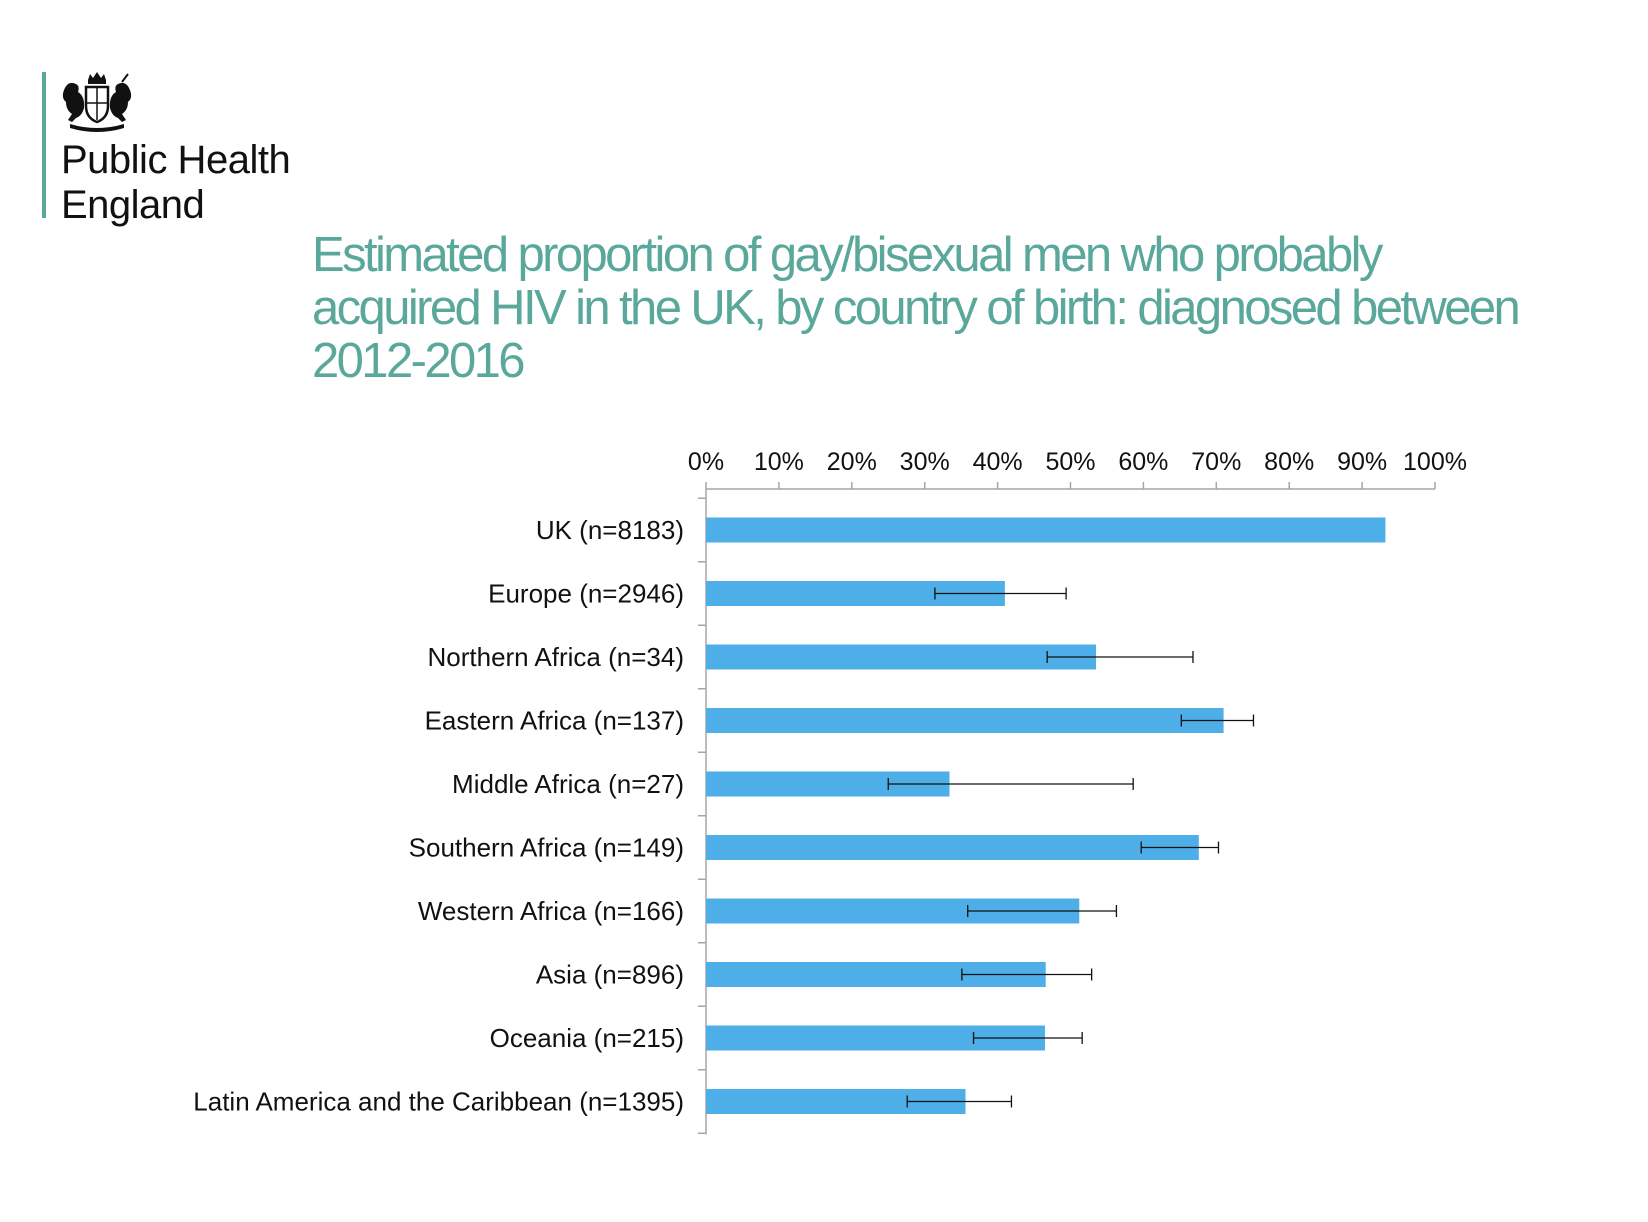 Image resolution: width=1648 pixels, height=1222 pixels. What do you see at coordinates (1362, 462) in the screenshot?
I see `x-tick-label: 90%` at bounding box center [1362, 462].